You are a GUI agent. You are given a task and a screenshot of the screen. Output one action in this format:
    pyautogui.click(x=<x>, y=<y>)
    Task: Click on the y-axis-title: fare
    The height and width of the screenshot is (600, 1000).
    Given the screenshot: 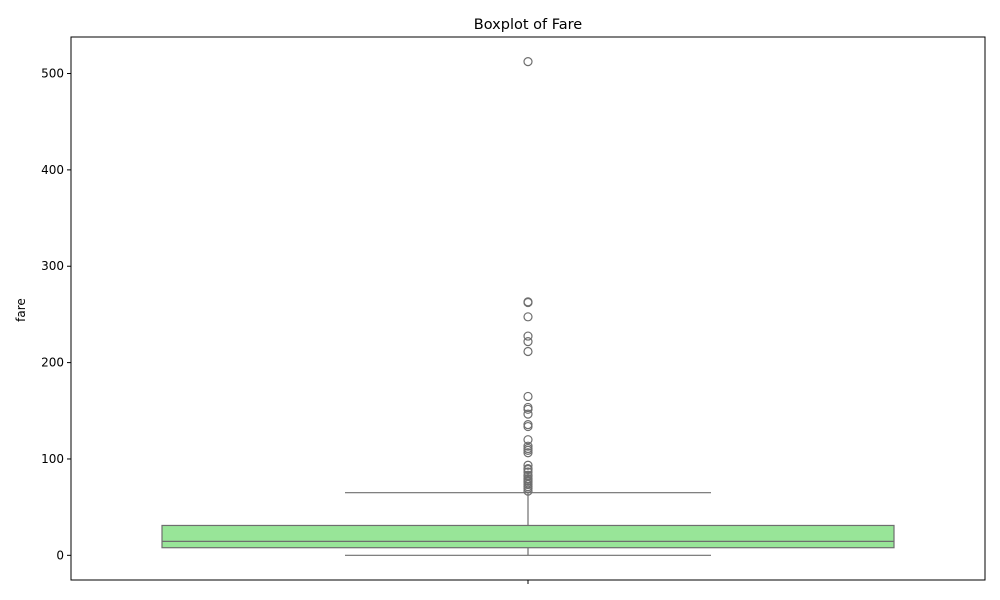 What is the action you would take?
    pyautogui.click(x=21, y=310)
    